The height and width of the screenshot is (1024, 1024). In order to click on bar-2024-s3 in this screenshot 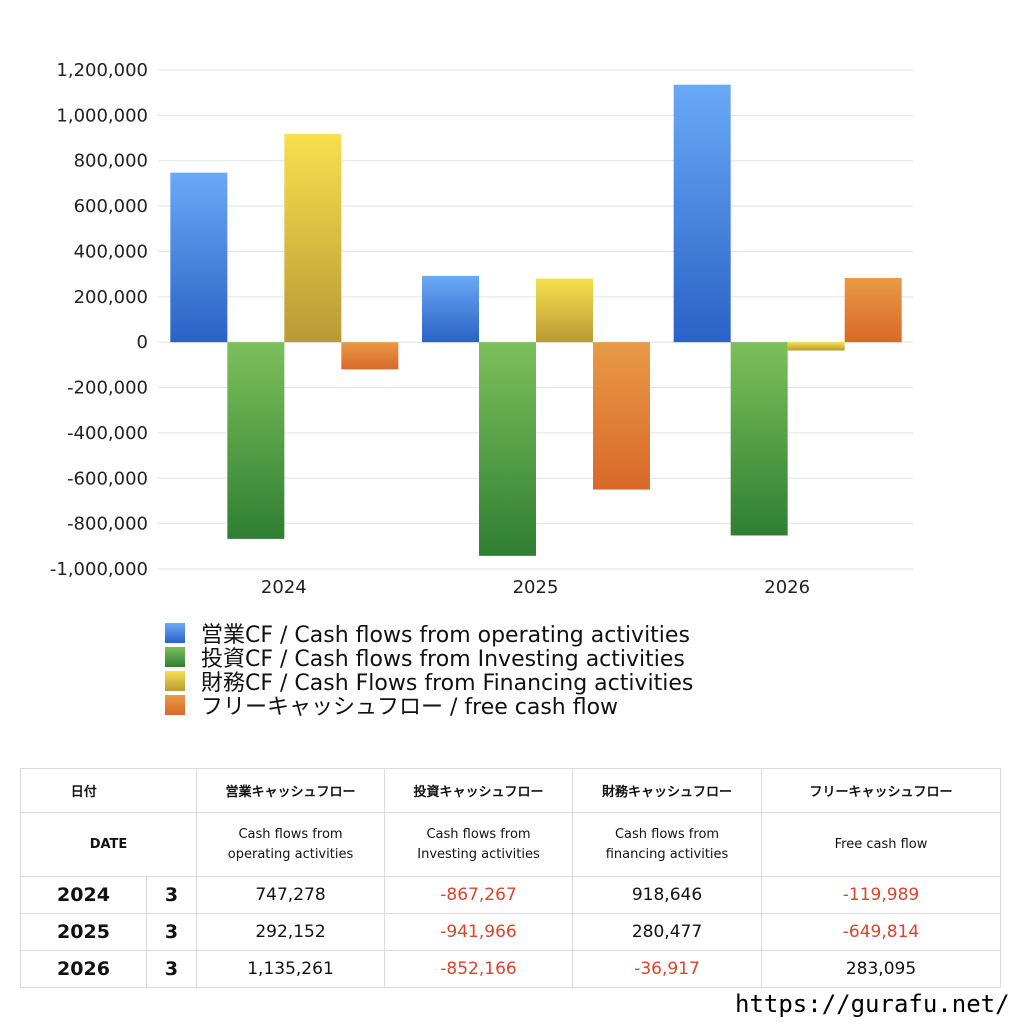, I will do `click(370, 356)`.